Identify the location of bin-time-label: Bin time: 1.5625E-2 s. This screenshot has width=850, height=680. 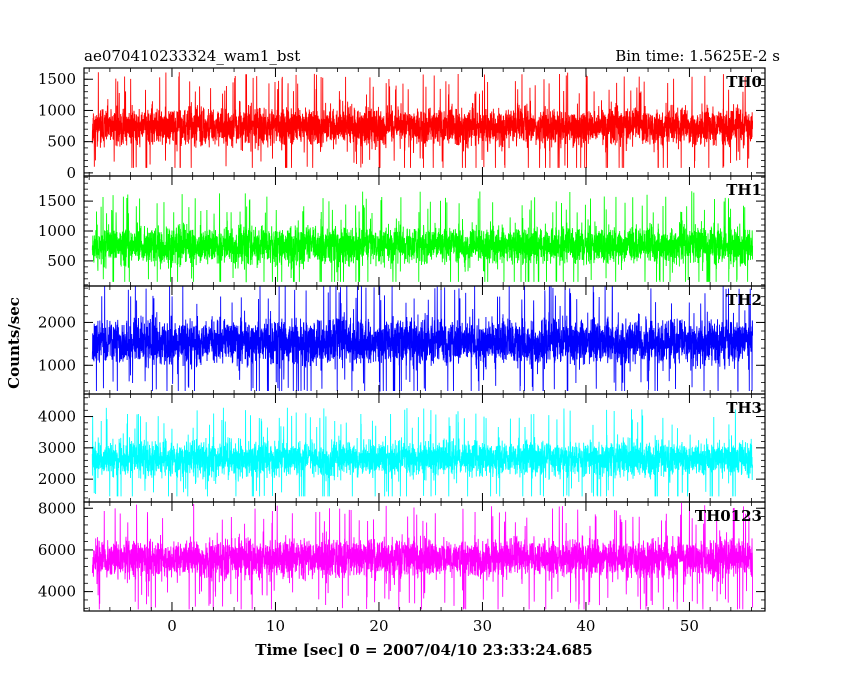
(697, 56).